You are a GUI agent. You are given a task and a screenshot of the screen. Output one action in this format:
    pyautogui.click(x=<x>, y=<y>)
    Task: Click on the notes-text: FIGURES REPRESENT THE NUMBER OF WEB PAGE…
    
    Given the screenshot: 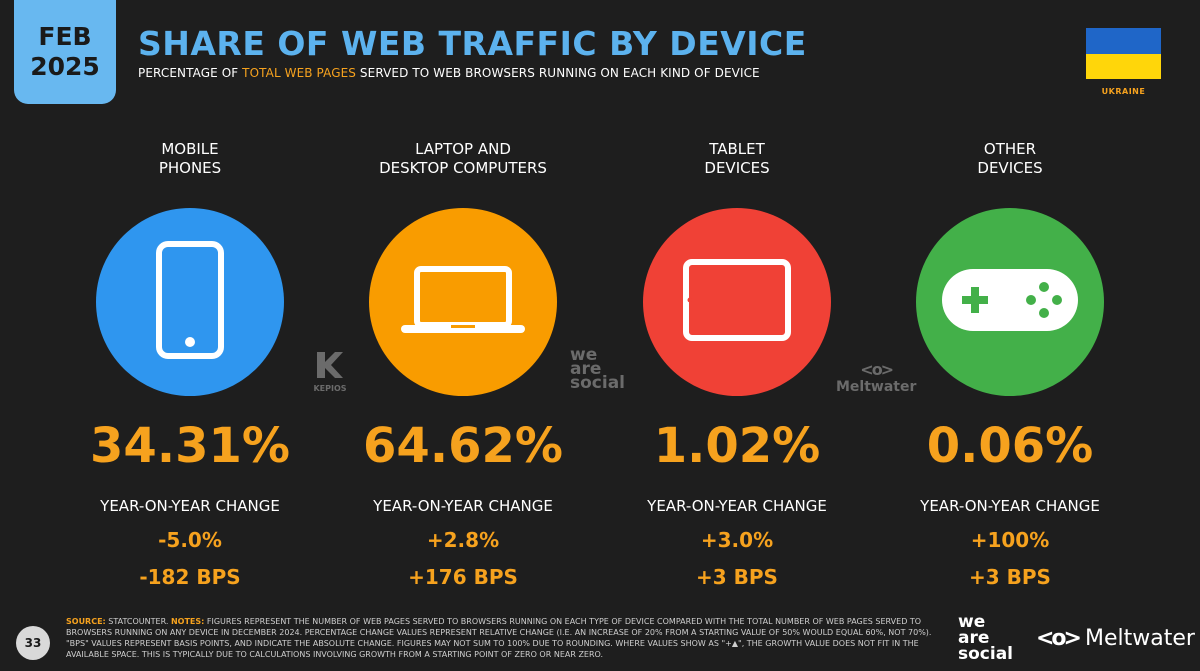 What is the action you would take?
    pyautogui.click(x=499, y=638)
    